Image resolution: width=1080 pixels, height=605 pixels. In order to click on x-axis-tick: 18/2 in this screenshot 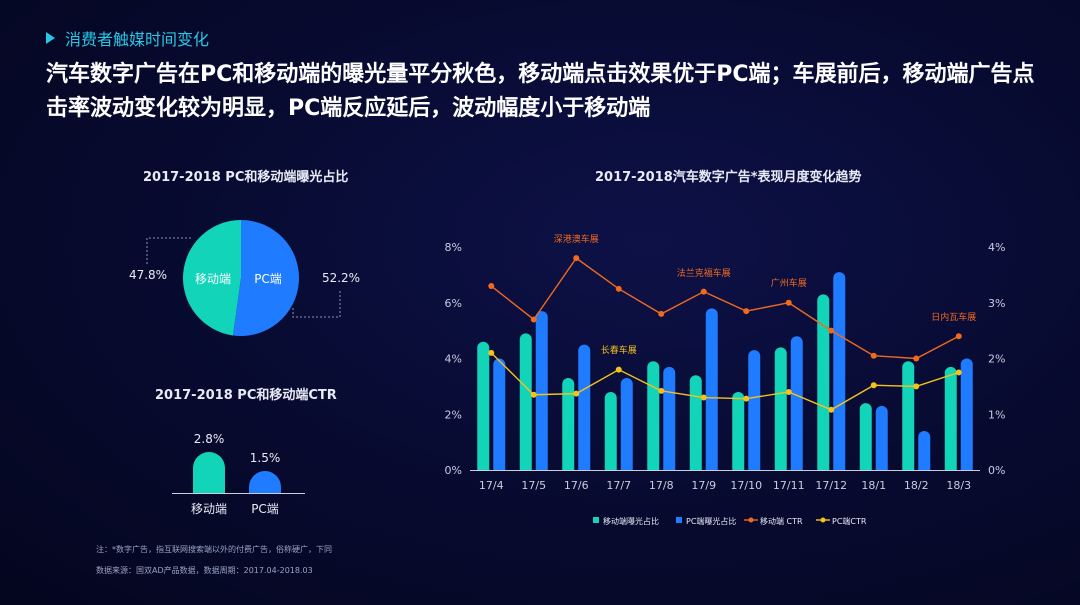, I will do `click(916, 485)`.